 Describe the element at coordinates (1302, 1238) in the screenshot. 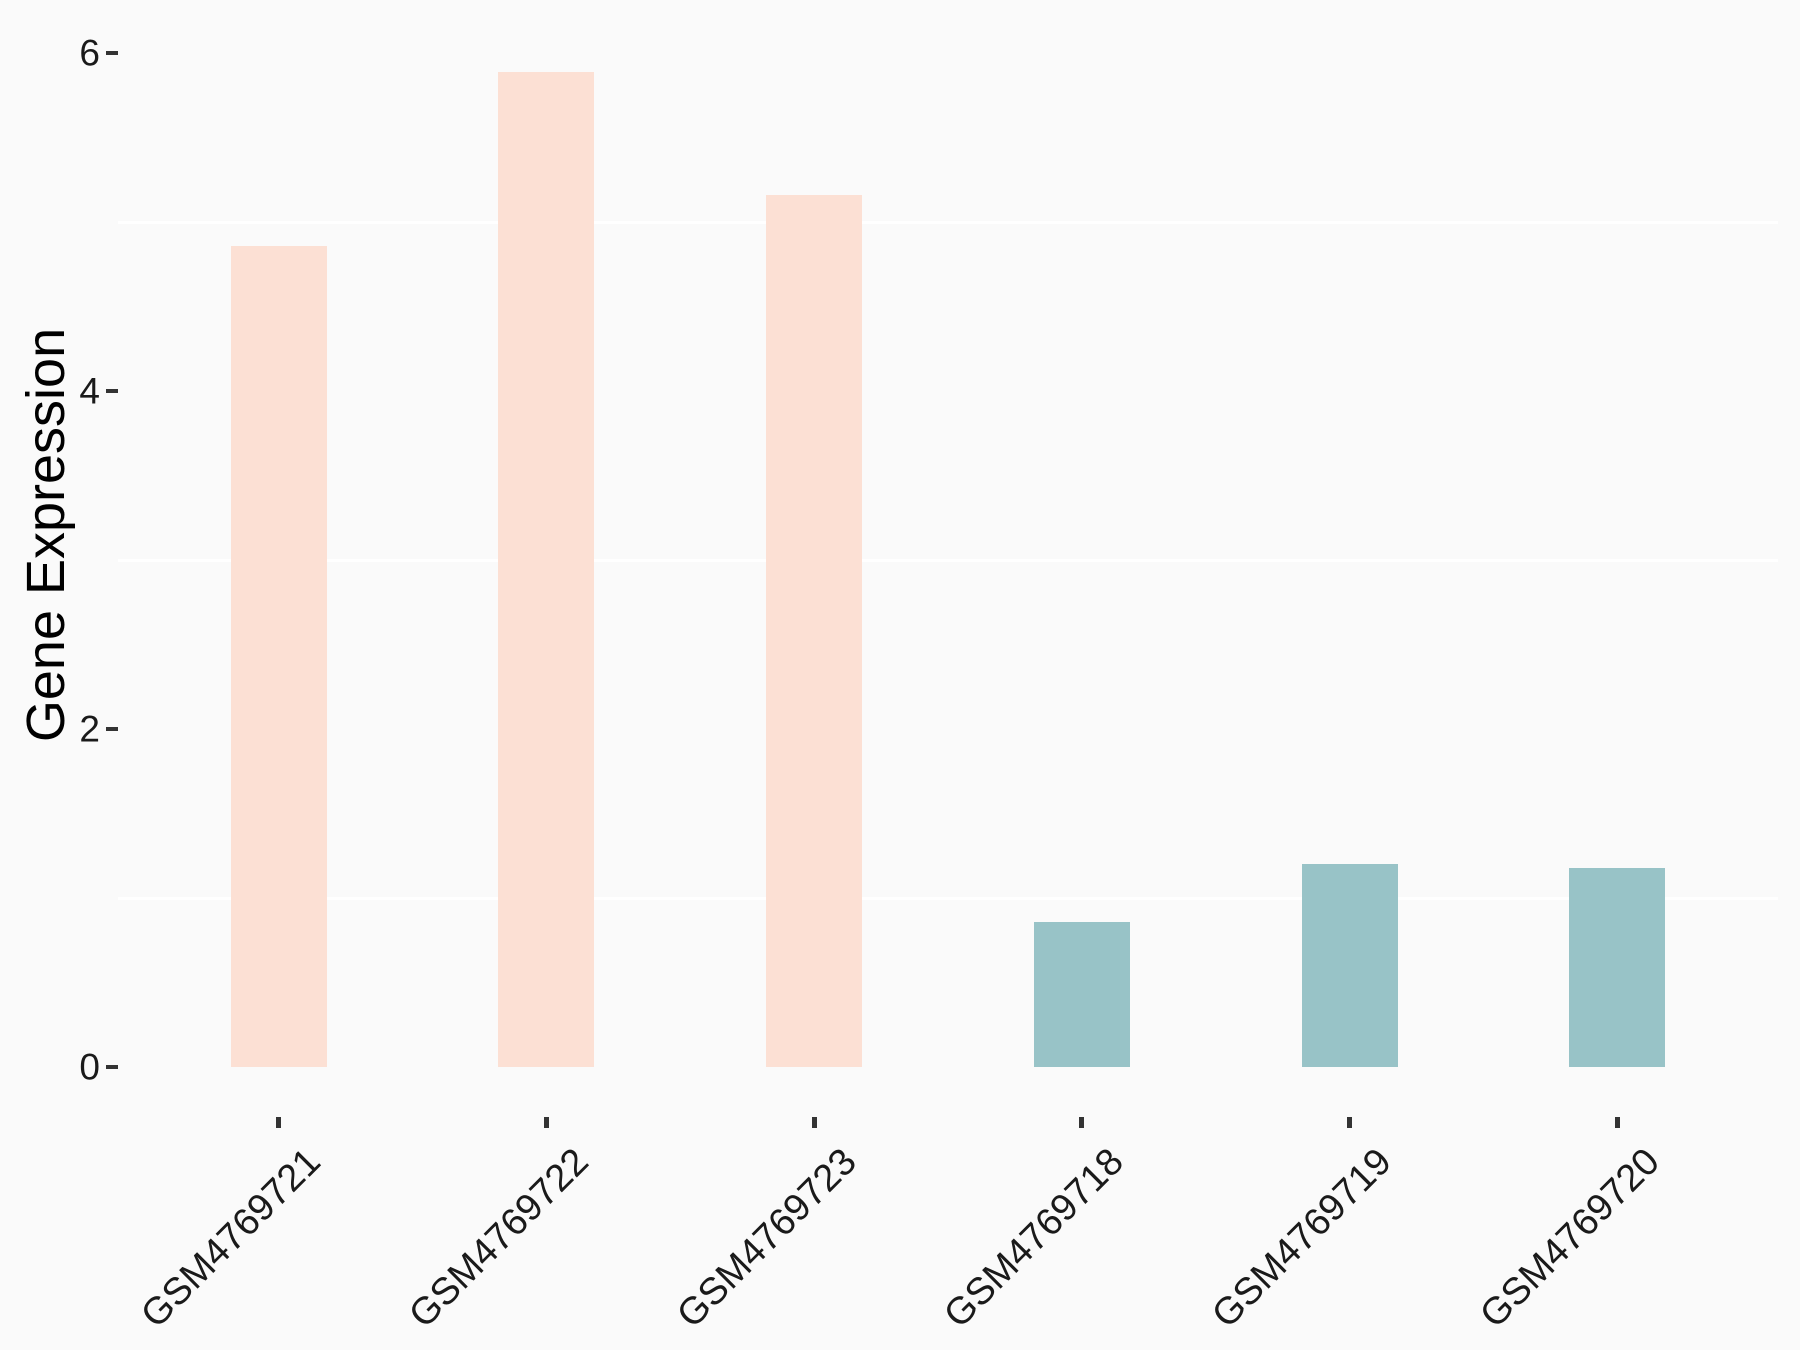

I see `x-tick-label-GSM4769719: GSM4769719` at that location.